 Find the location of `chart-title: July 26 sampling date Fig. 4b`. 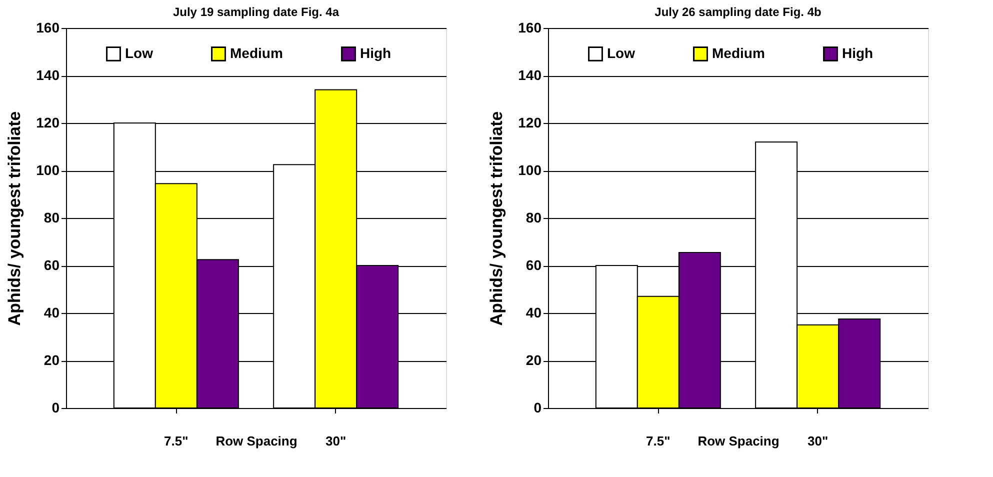

chart-title: July 26 sampling date Fig. 4b is located at coordinates (738, 12).